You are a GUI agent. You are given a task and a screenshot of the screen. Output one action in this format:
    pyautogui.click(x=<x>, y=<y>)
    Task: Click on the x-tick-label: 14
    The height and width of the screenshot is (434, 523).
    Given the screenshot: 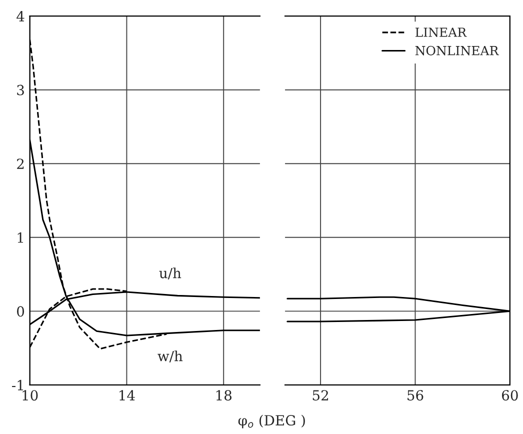 What is the action you would take?
    pyautogui.click(x=127, y=395)
    